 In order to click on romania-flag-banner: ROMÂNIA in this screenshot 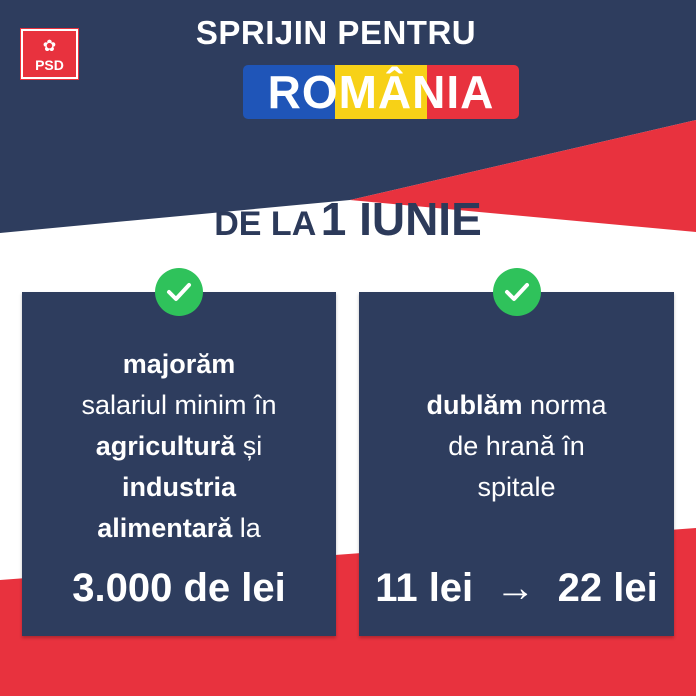, I will do `click(381, 92)`.